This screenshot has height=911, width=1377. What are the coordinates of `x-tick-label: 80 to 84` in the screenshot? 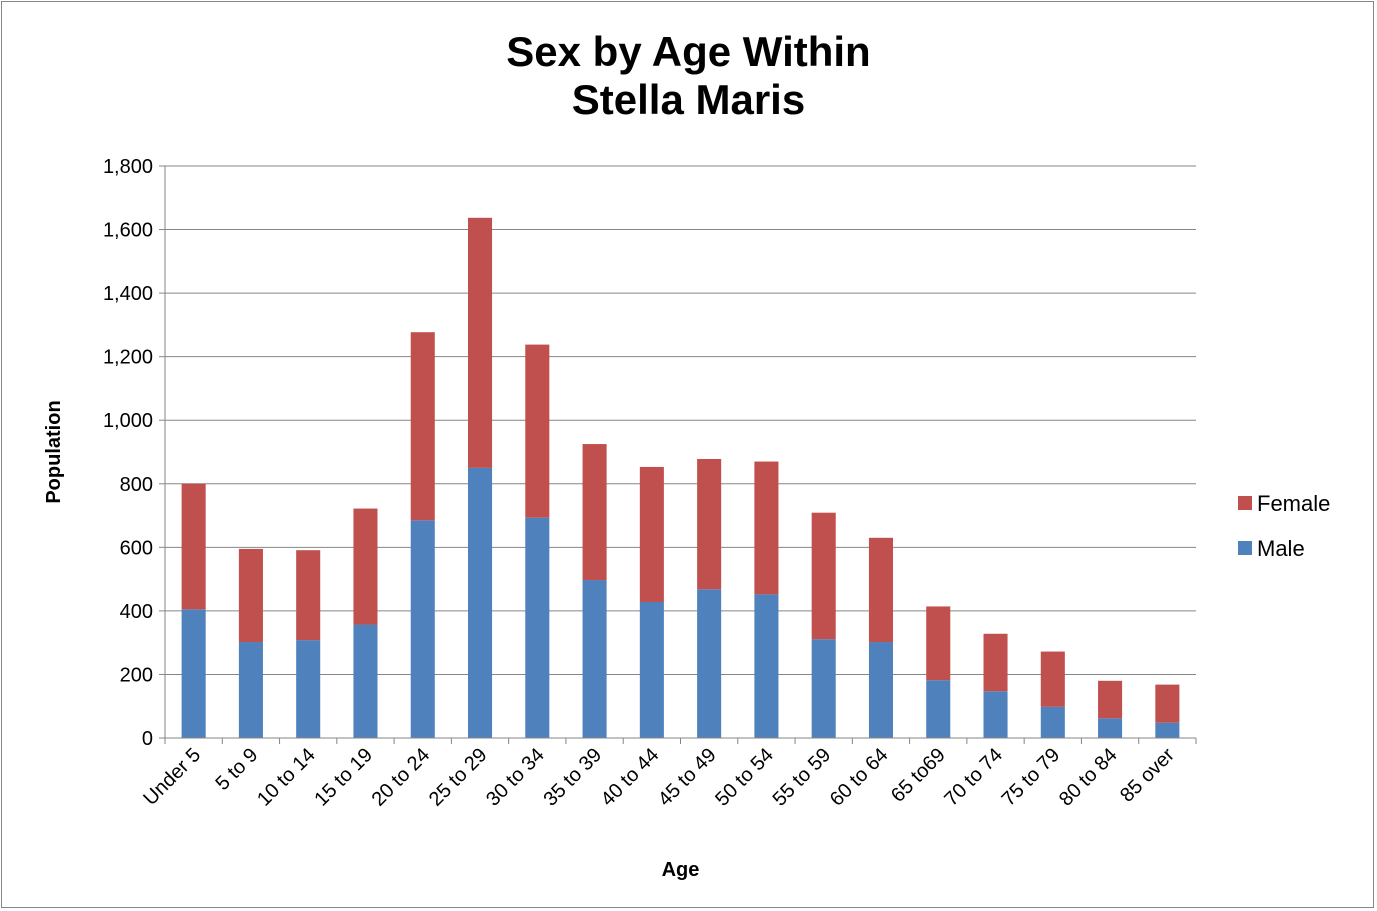 It's located at (1088, 777).